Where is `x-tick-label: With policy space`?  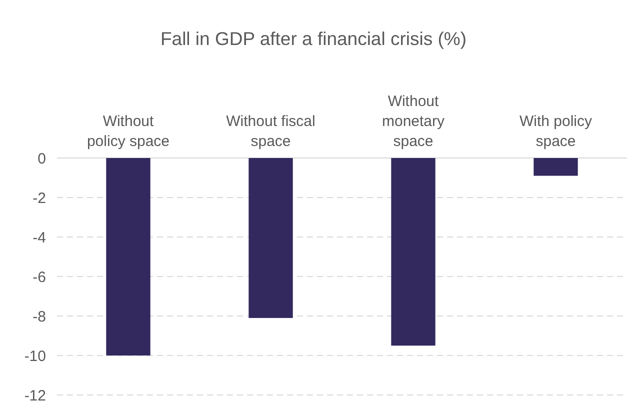 x-tick-label: With policy space is located at coordinates (555, 131).